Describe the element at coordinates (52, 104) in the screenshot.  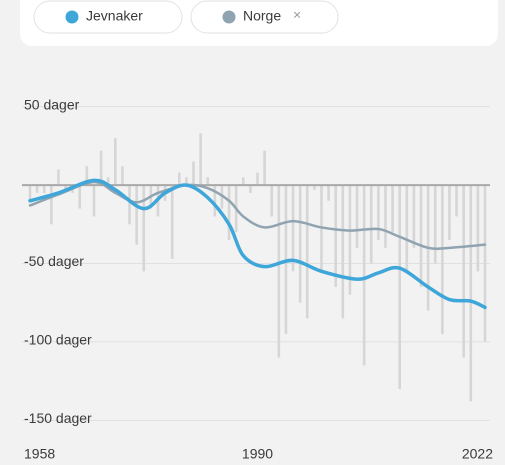
I see `y-tick-label: 50 dager` at that location.